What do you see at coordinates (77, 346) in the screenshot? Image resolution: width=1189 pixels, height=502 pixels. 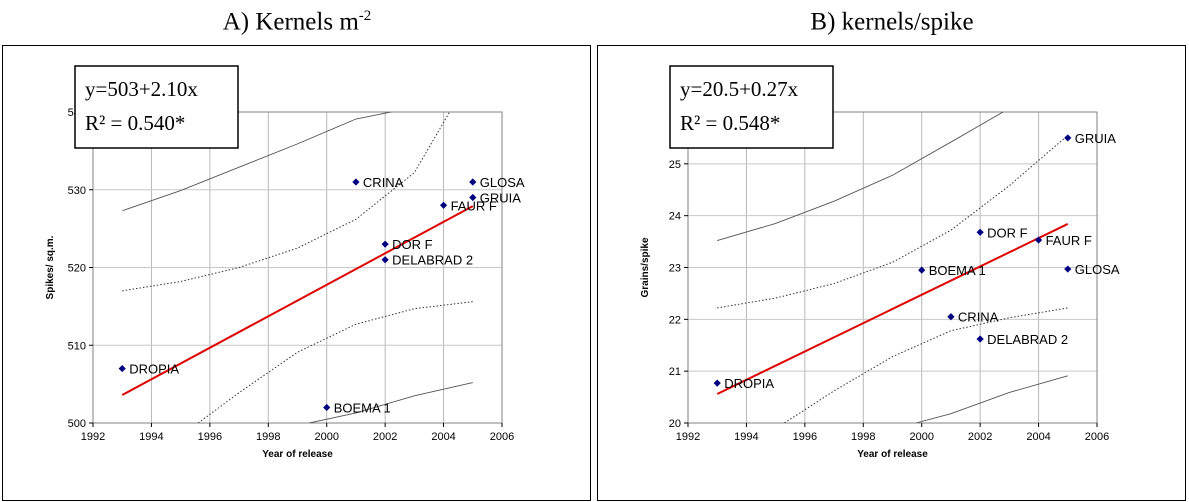 I see `y-tick-label: 510` at bounding box center [77, 346].